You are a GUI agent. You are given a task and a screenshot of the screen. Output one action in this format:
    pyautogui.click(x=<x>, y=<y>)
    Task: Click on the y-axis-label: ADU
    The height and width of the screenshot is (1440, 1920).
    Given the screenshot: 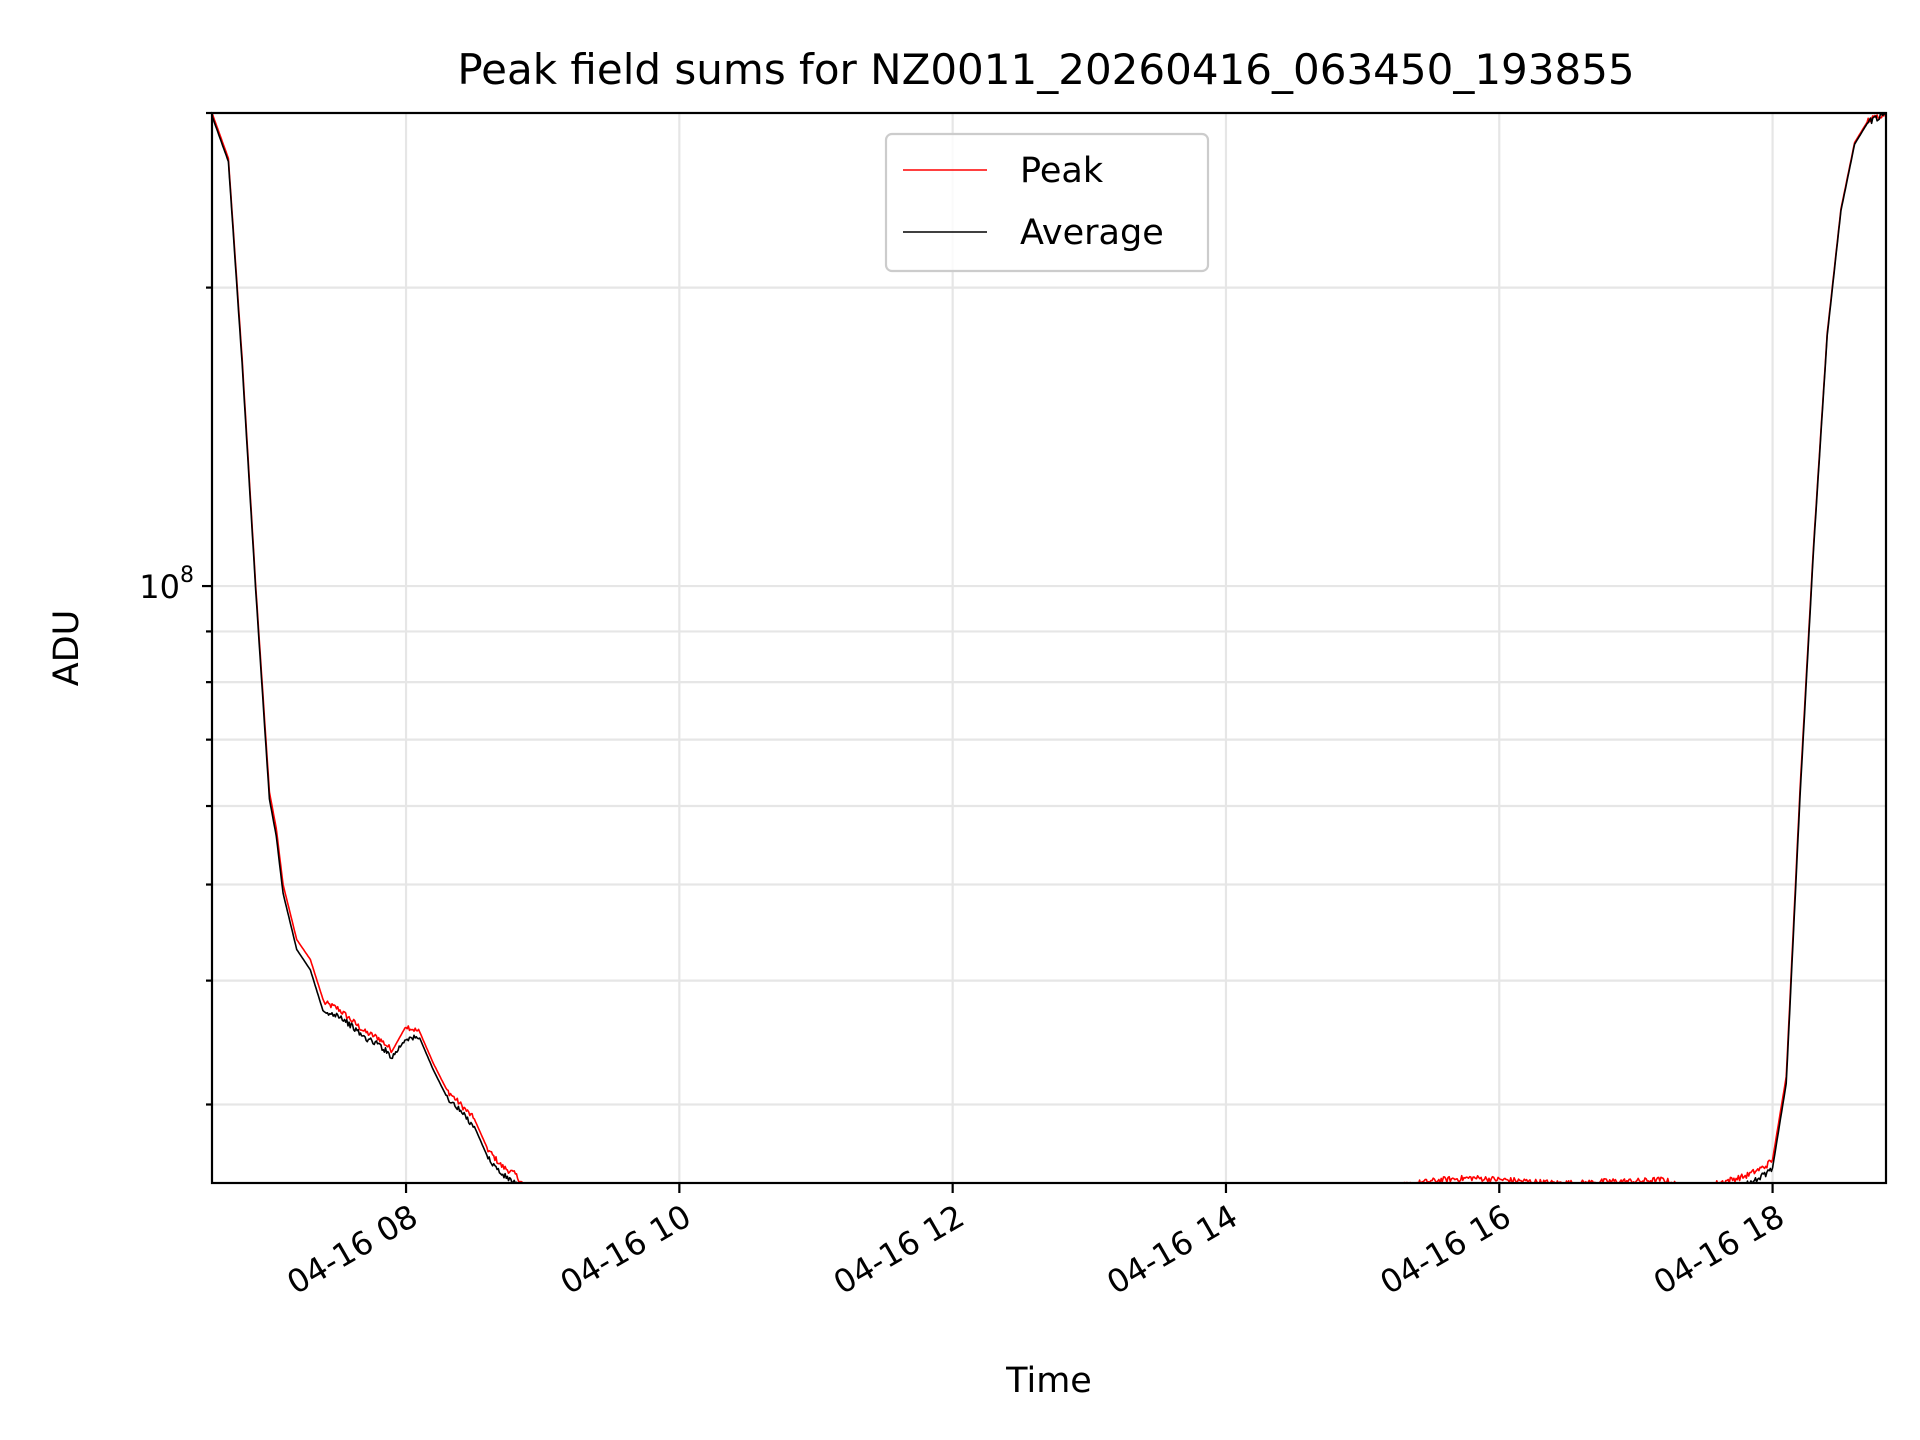 What is the action you would take?
    pyautogui.click(x=67, y=648)
    